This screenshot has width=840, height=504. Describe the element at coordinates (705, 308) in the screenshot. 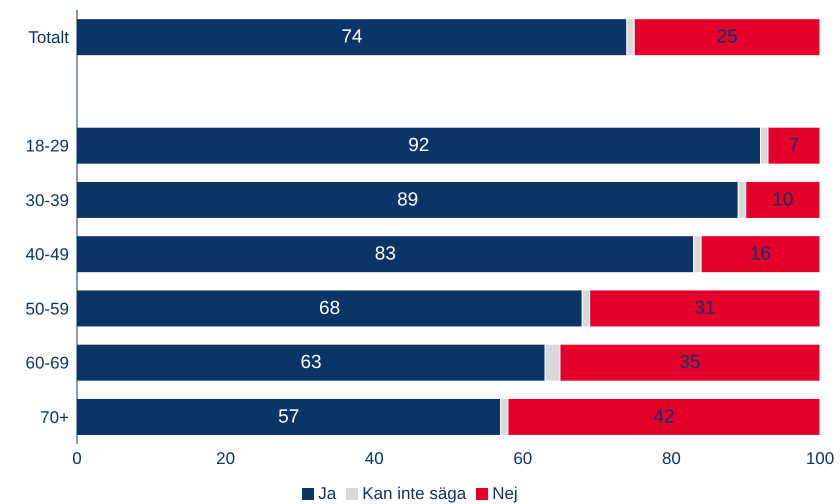

I see `data-label: 31` at that location.